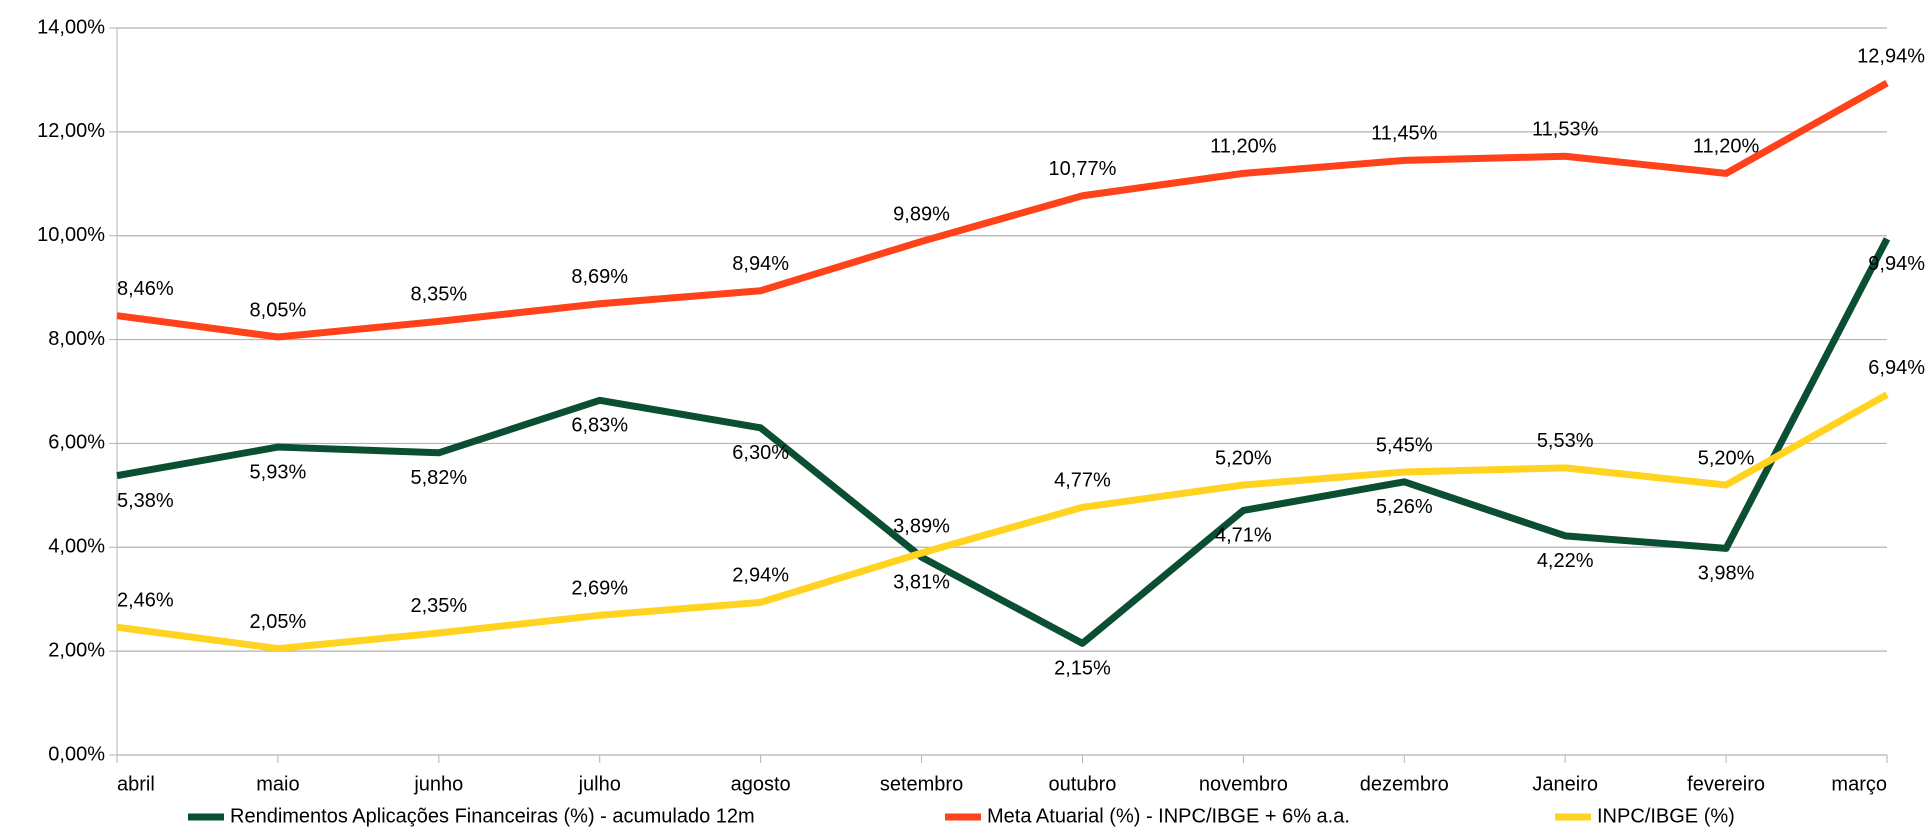 Image resolution: width=1927 pixels, height=832 pixels. I want to click on data-label: 2,69%, so click(599, 589).